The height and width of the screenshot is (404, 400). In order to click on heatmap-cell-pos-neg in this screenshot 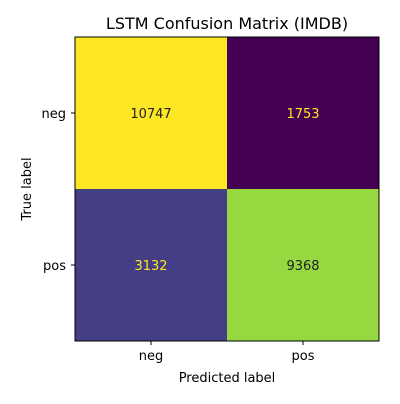, I will do `click(151, 265)`.